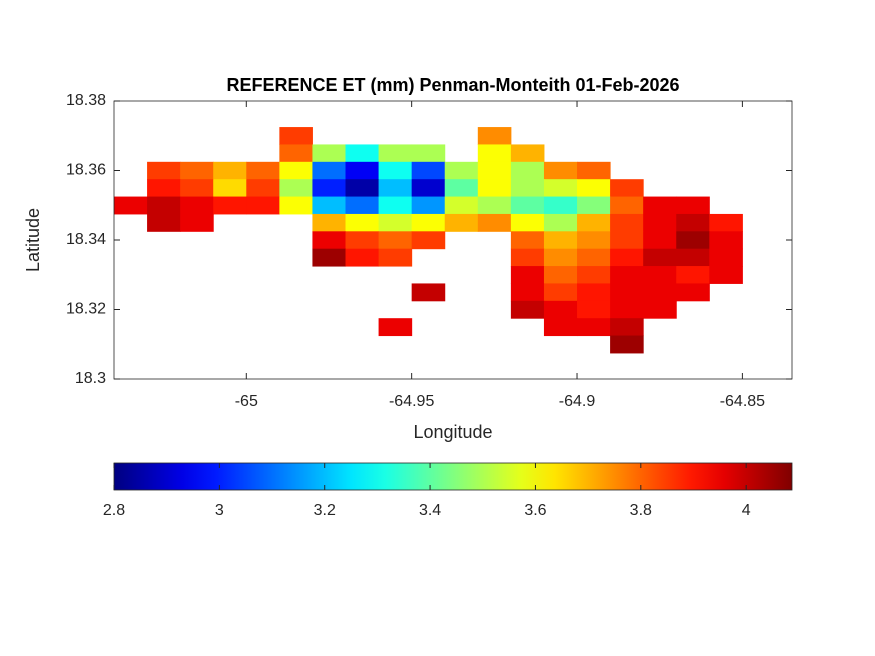 The height and width of the screenshot is (656, 875). I want to click on x-tick-label: -65, so click(246, 401).